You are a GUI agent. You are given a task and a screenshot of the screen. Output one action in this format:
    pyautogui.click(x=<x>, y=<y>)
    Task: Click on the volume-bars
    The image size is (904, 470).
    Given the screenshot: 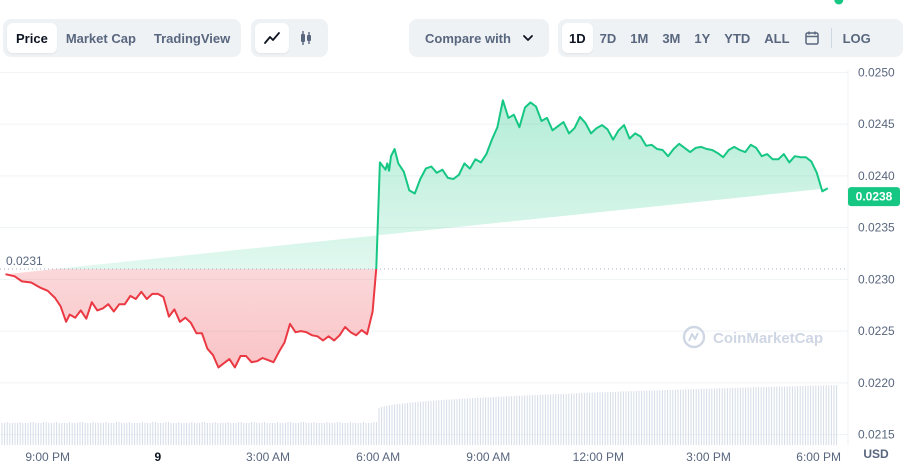 What is the action you would take?
    pyautogui.click(x=419, y=415)
    